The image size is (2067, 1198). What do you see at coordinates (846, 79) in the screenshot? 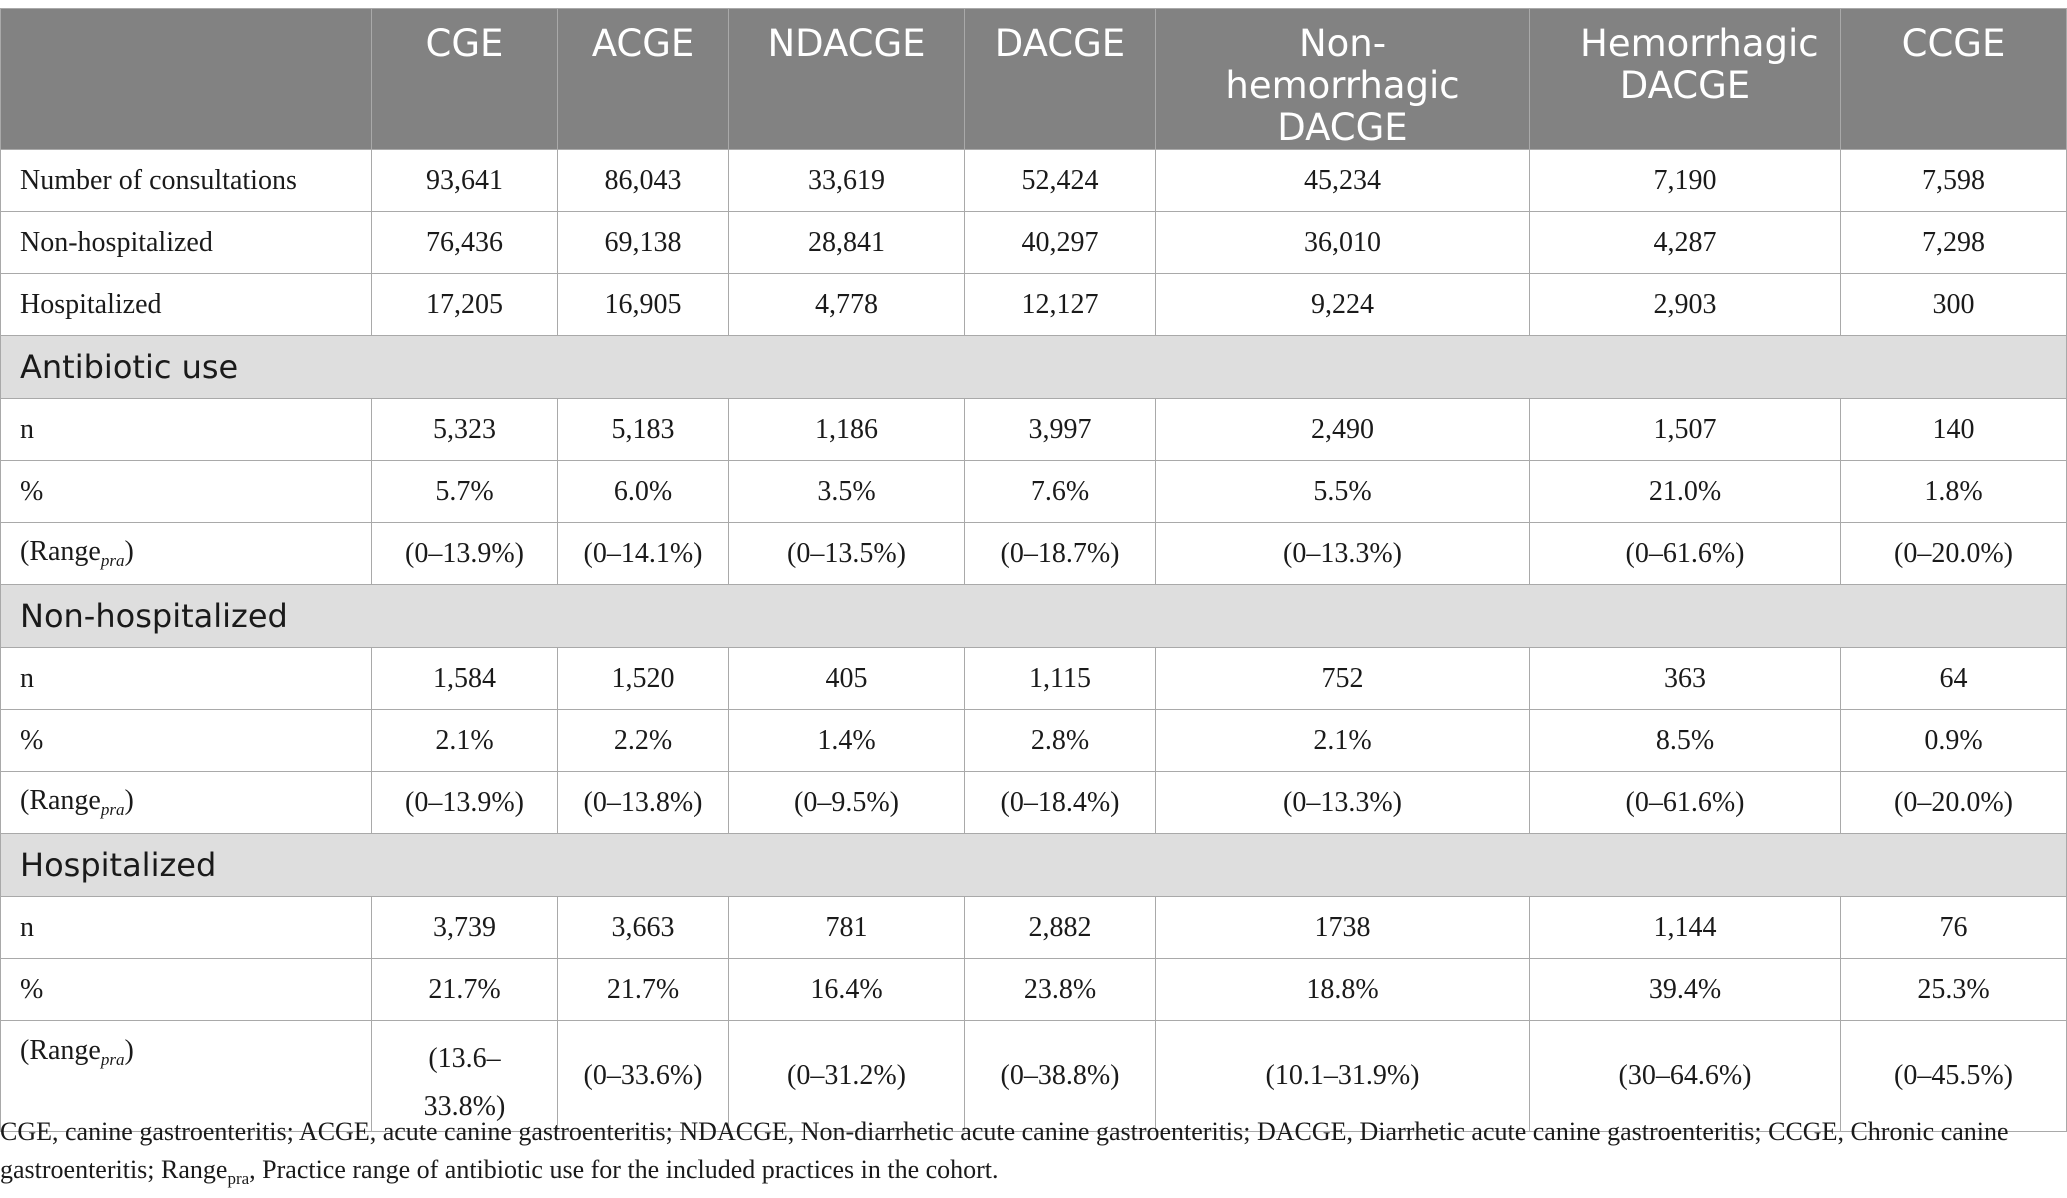
I see `header-ndacge: NDACGE` at bounding box center [846, 79].